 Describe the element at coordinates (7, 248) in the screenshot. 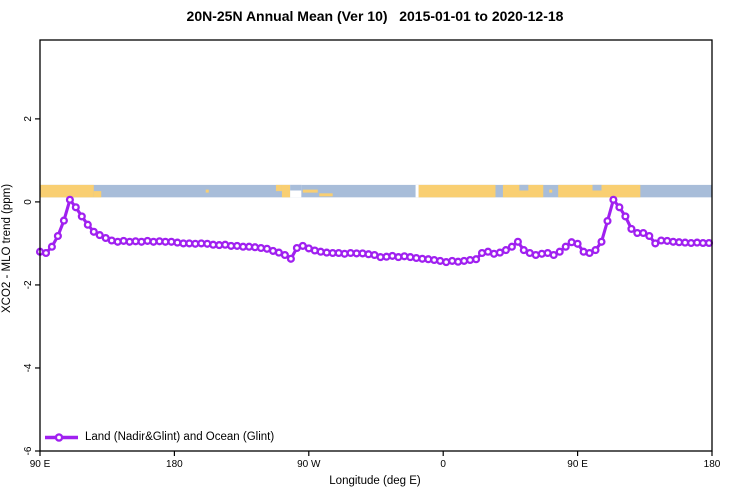

I see `y-axis-title: XCO2 - MLO trend (ppm)` at that location.